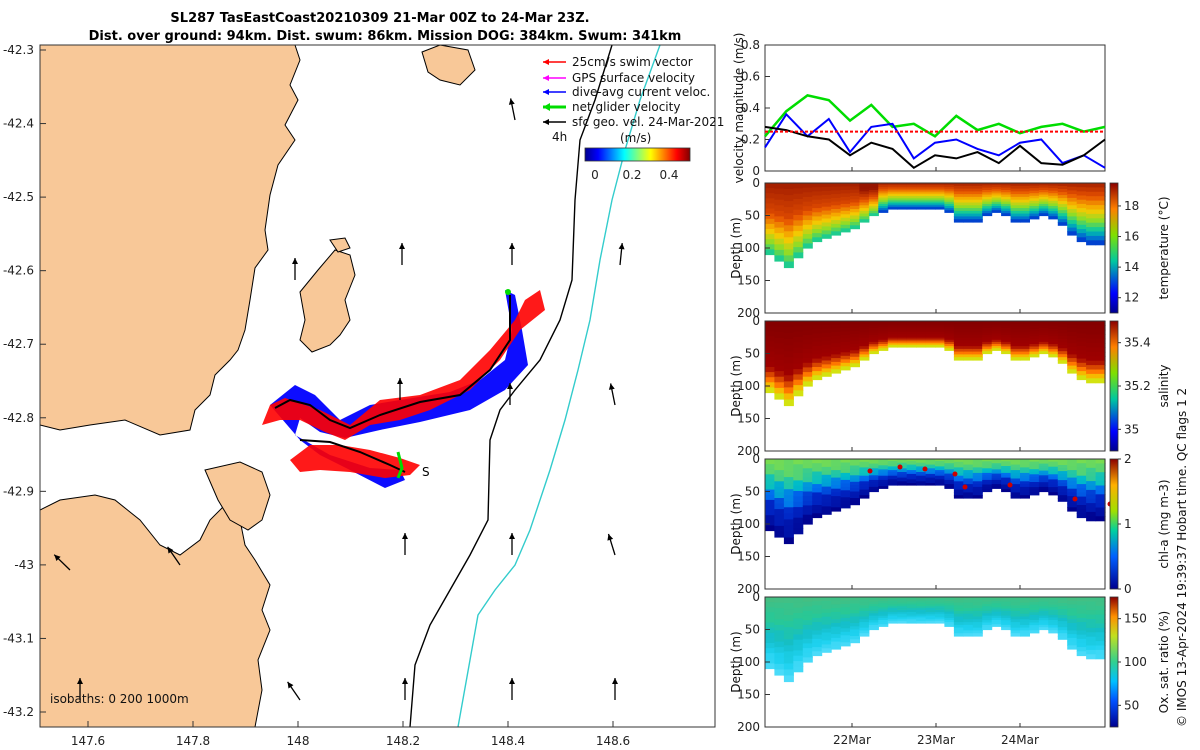  I want to click on chla-panel-ytick: 50, so click(752, 492).